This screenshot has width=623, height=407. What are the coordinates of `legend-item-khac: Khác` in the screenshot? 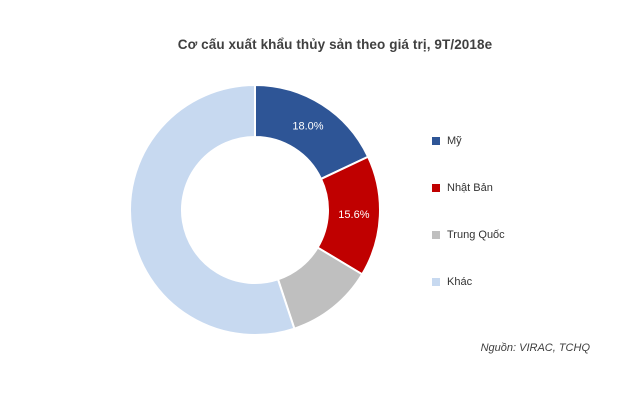 It's located at (468, 281).